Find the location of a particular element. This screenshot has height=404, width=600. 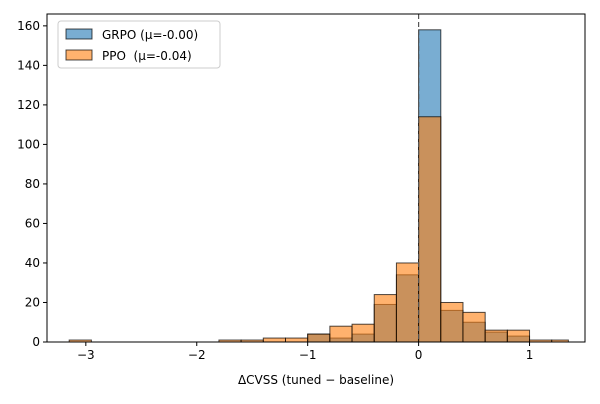

y-tick-label: 80 is located at coordinates (32, 184).